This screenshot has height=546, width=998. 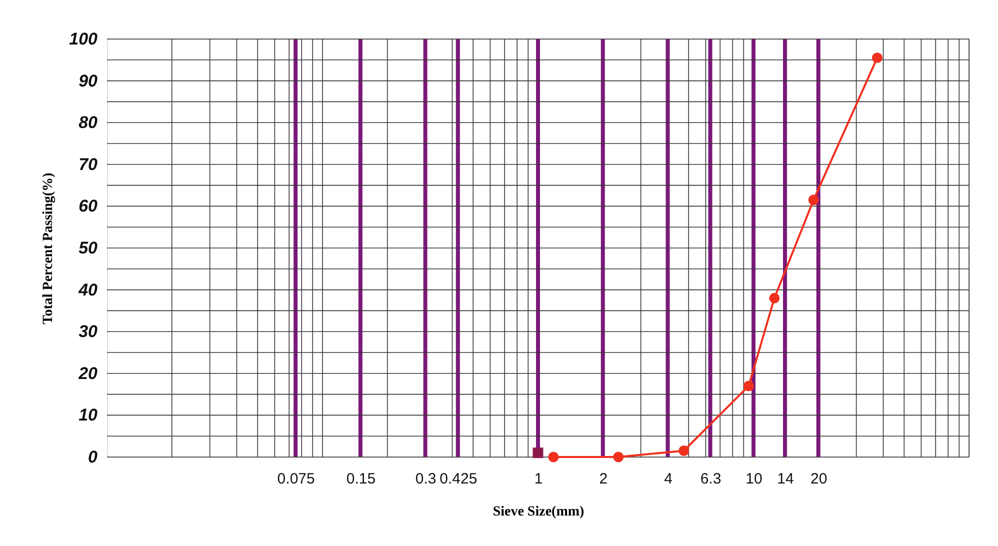 What do you see at coordinates (88, 122) in the screenshot?
I see `y-tick-label: 80` at bounding box center [88, 122].